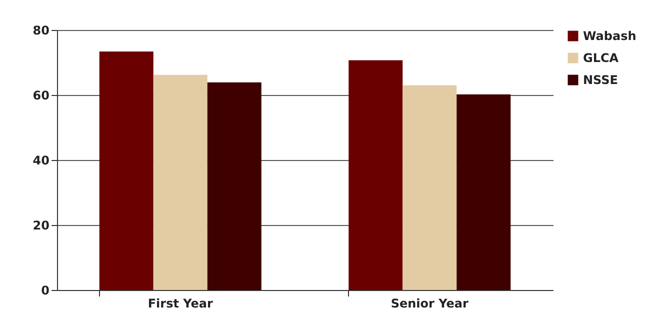 The height and width of the screenshot is (326, 650). Describe the element at coordinates (41, 31) in the screenshot. I see `y-tick-label: 80` at that location.